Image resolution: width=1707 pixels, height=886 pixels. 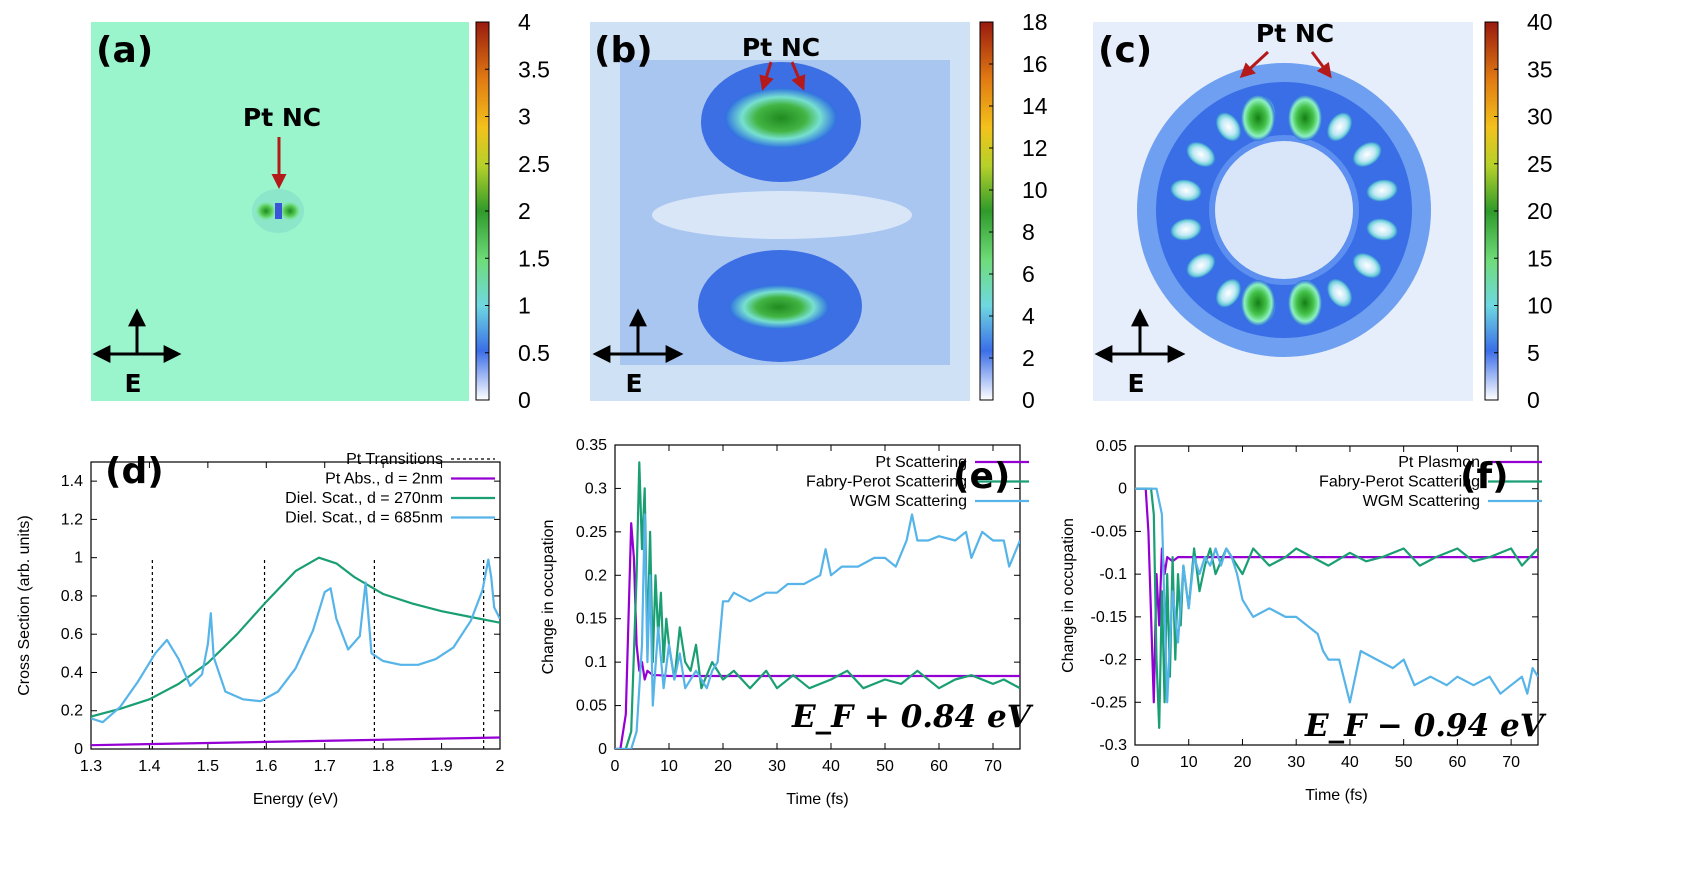 I want to click on panel-label: (f), so click(x=1484, y=476).